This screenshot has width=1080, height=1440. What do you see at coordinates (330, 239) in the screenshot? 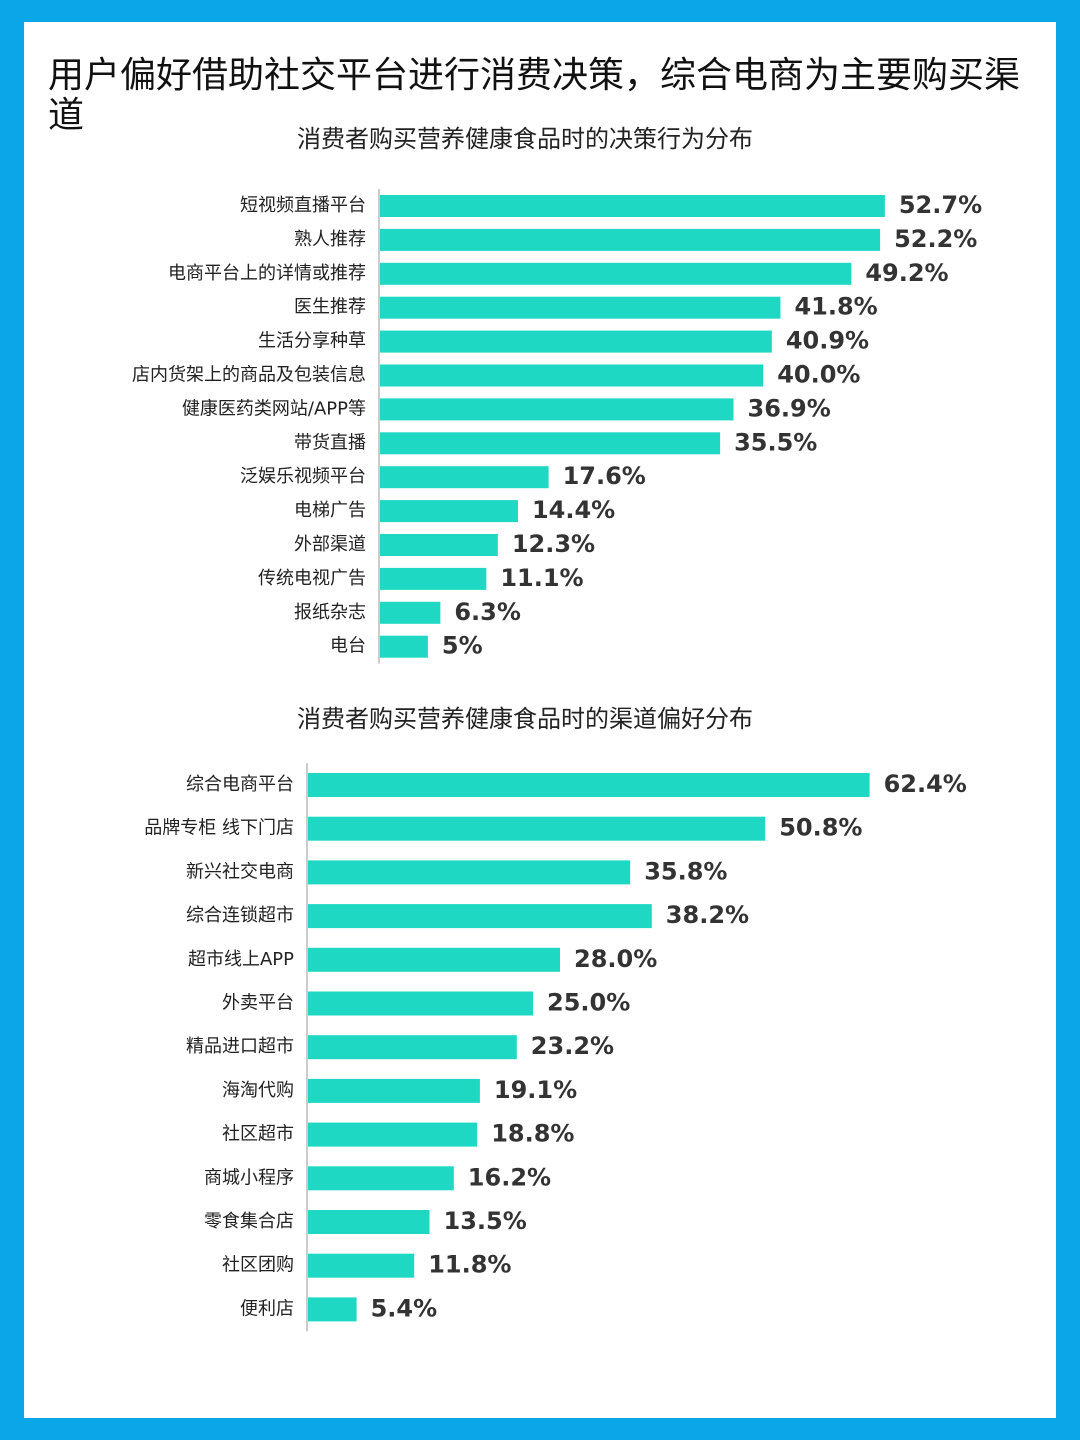
I see `category-label: 熟人推荐` at bounding box center [330, 239].